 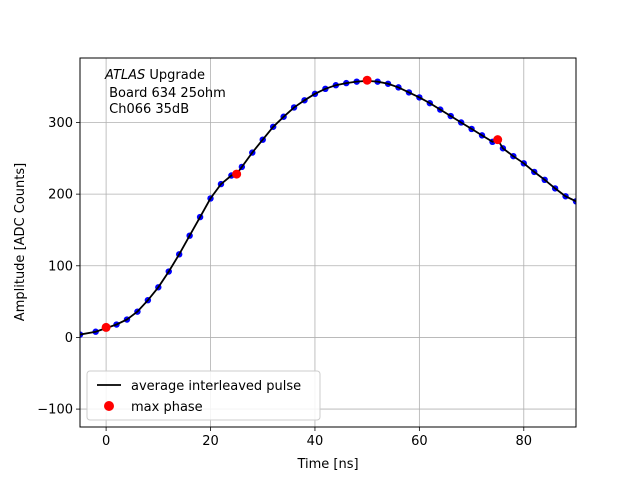 What do you see at coordinates (147, 109) in the screenshot?
I see `annotation-channel: Ch066 35dB` at bounding box center [147, 109].